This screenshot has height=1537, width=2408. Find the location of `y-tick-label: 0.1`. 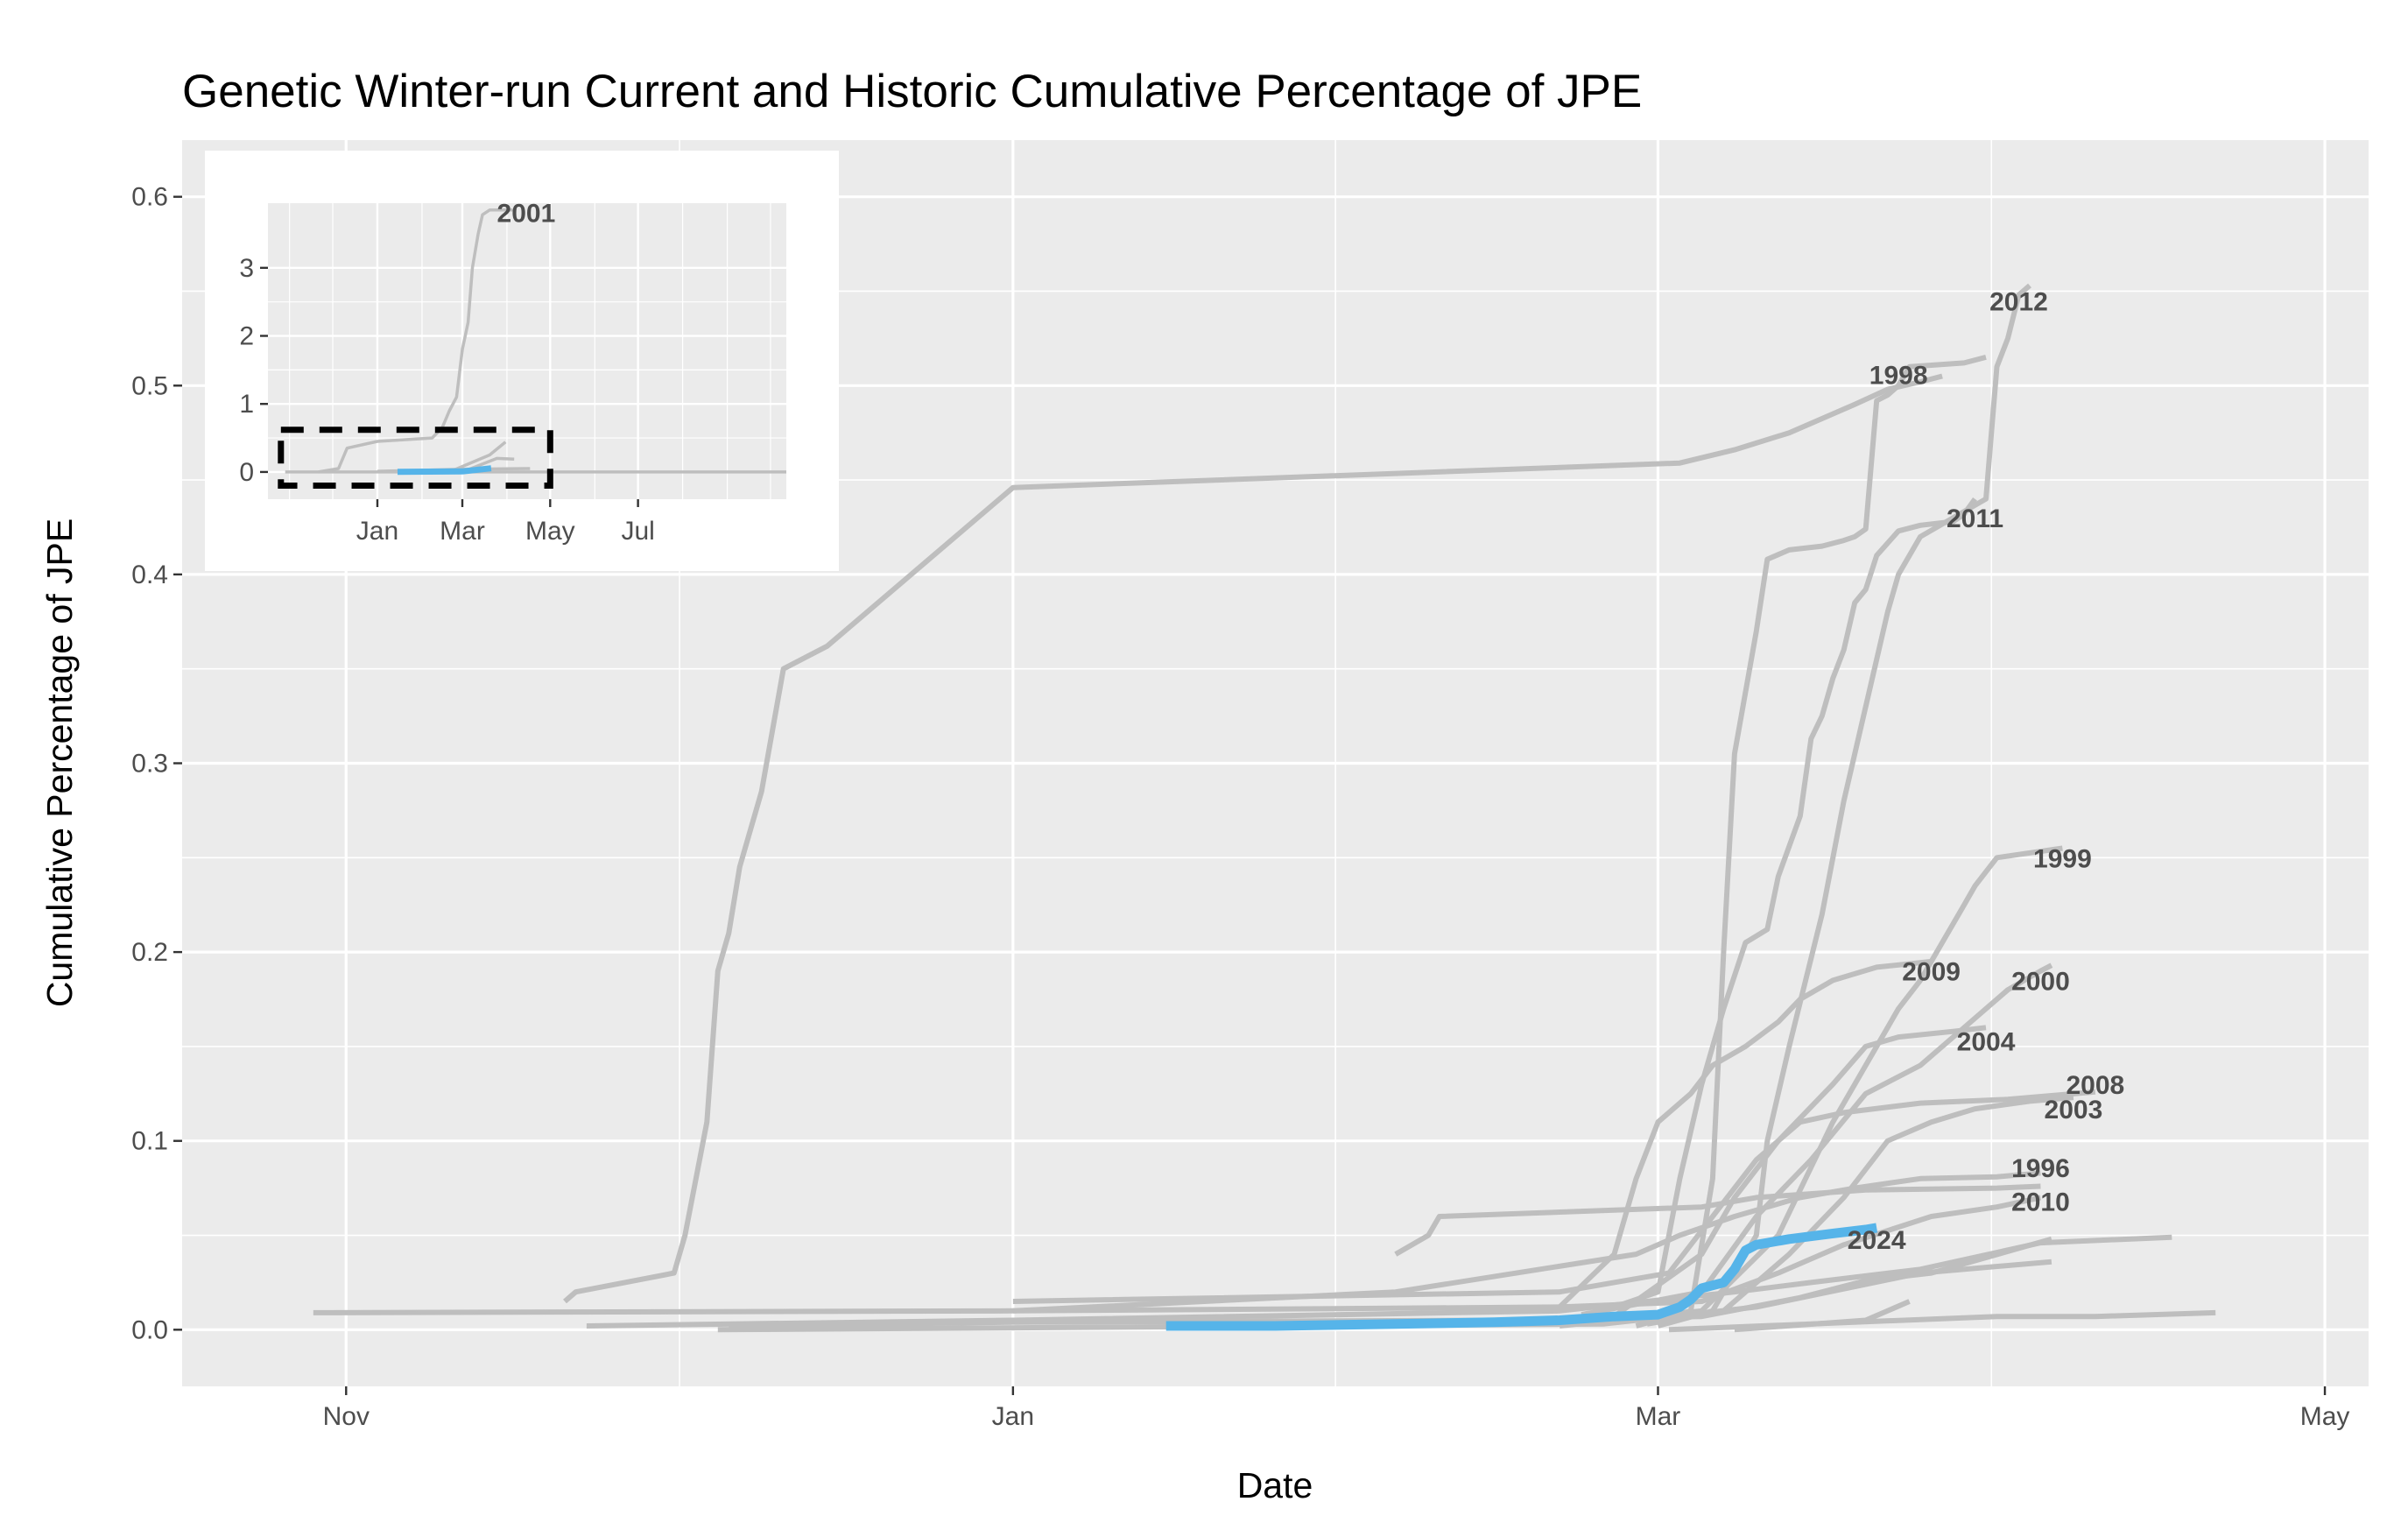

y-tick-label: 0.1 is located at coordinates (149, 1141).